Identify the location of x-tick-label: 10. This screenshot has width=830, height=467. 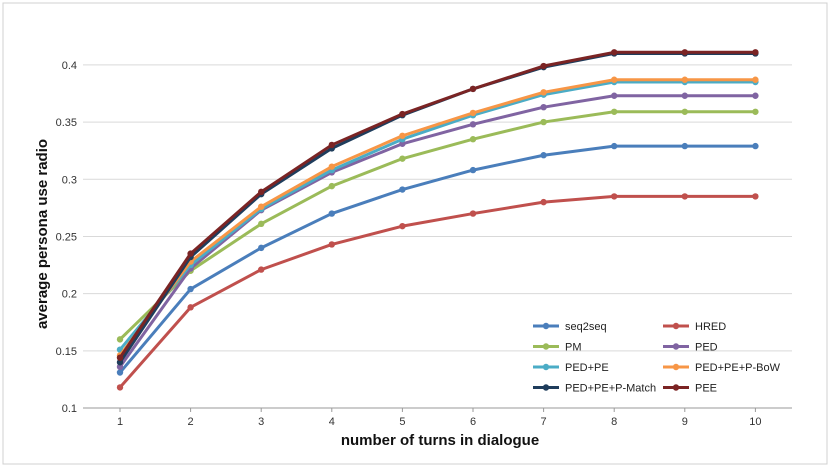
(755, 422).